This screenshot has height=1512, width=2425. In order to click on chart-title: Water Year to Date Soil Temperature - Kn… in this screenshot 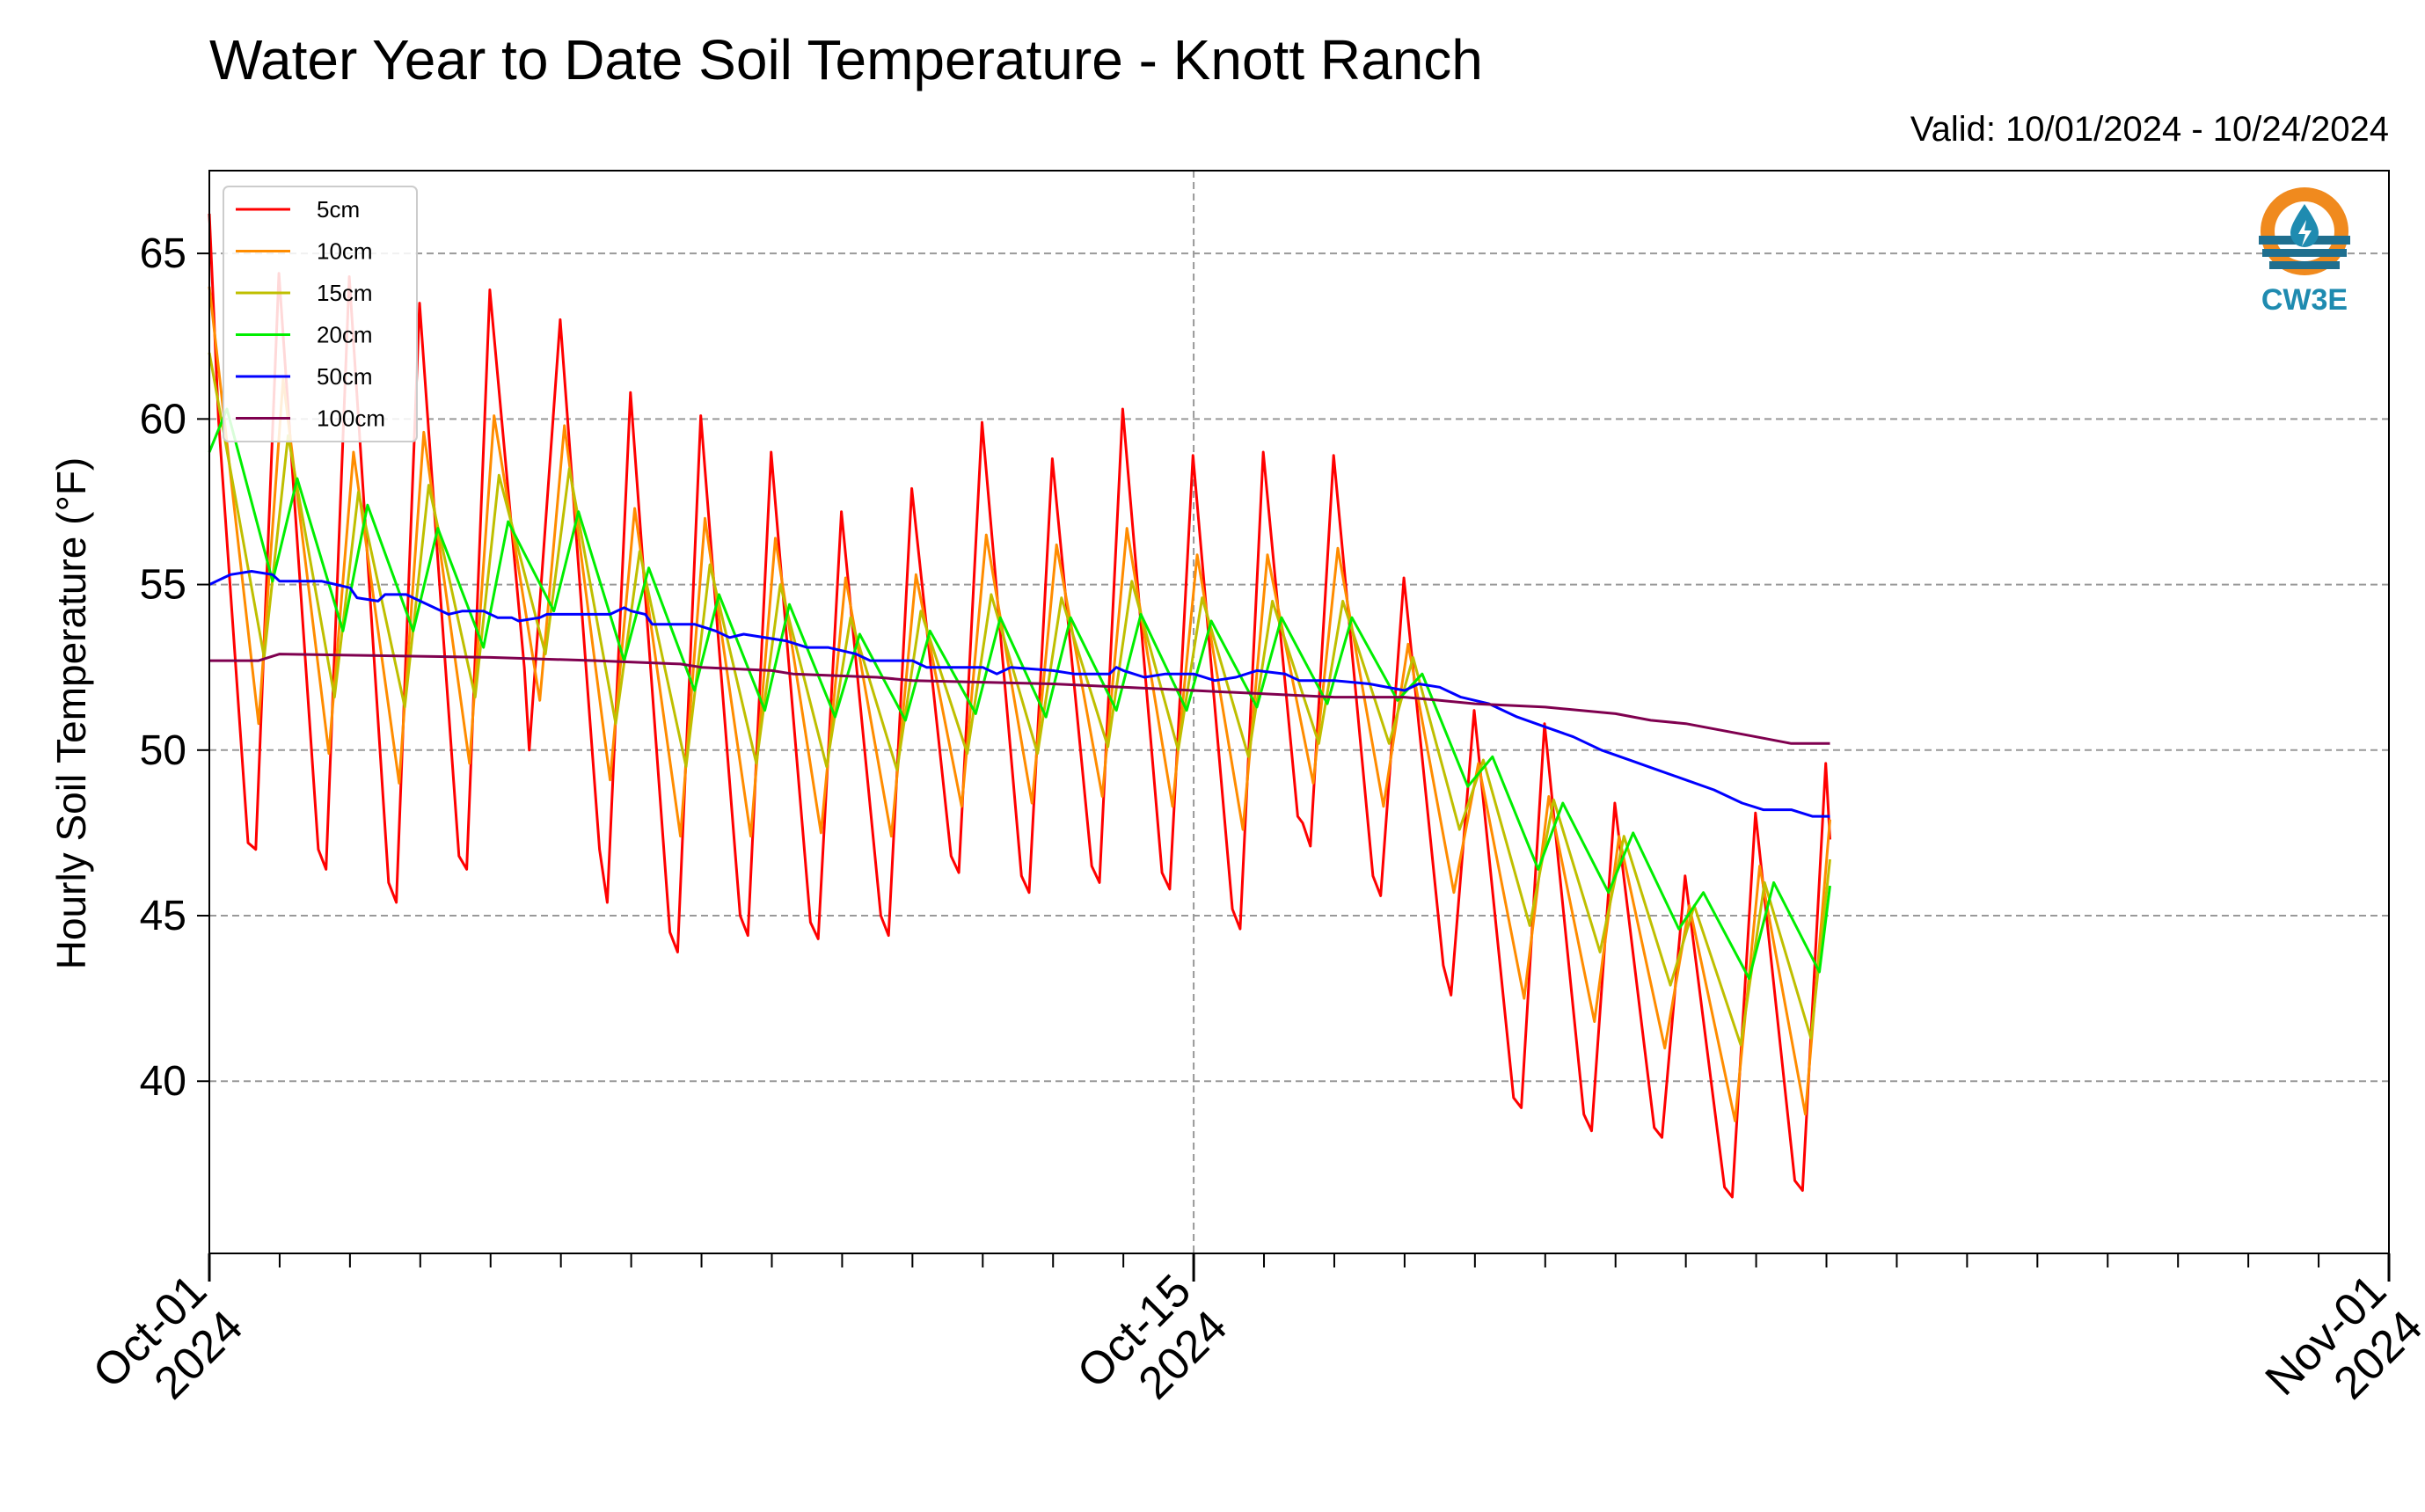, I will do `click(846, 59)`.